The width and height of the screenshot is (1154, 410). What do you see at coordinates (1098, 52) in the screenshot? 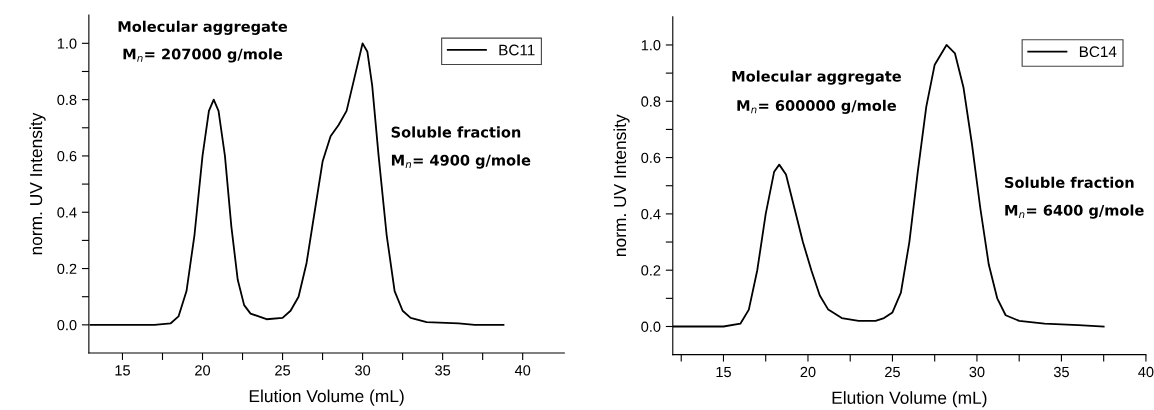
I see `legend-label: BC14` at bounding box center [1098, 52].